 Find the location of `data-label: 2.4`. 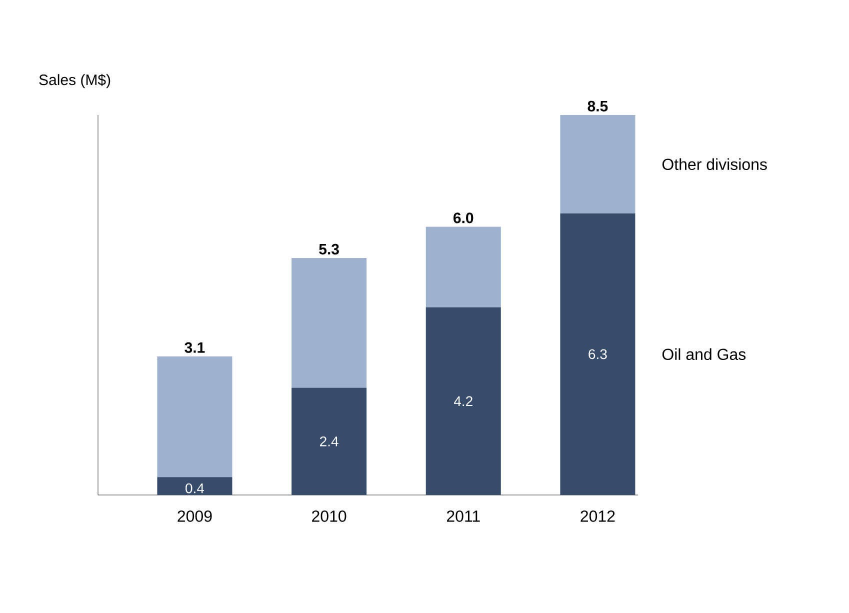

data-label: 2.4 is located at coordinates (329, 441).